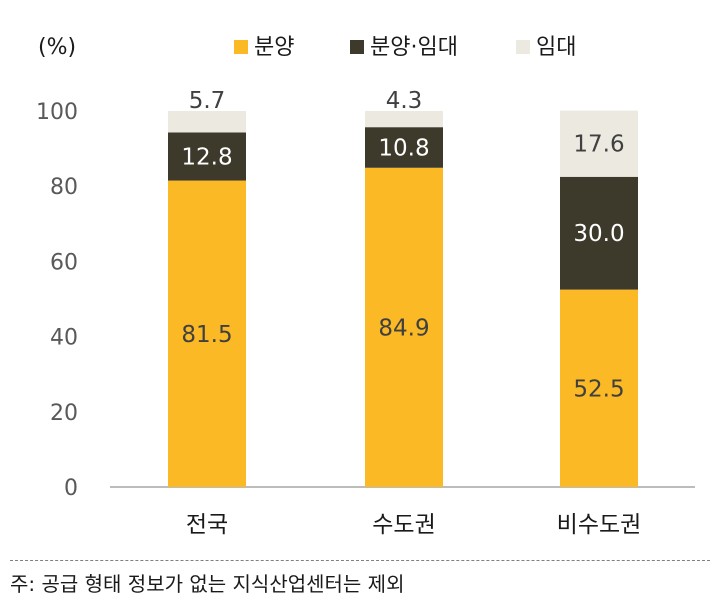 This screenshot has width=725, height=603. Describe the element at coordinates (64, 262) in the screenshot. I see `y-tick-label: 60` at that location.